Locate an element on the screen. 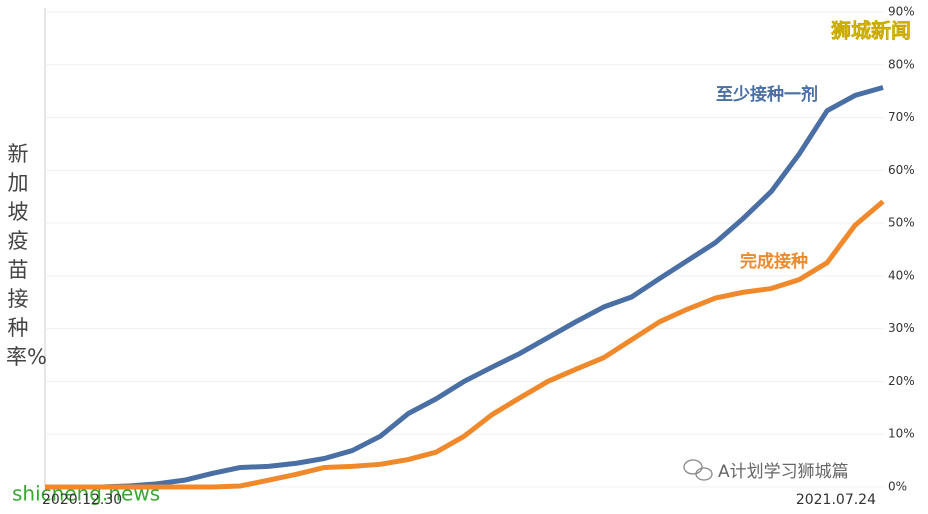 The height and width of the screenshot is (514, 928). y-tick-label: 60% is located at coordinates (901, 170).